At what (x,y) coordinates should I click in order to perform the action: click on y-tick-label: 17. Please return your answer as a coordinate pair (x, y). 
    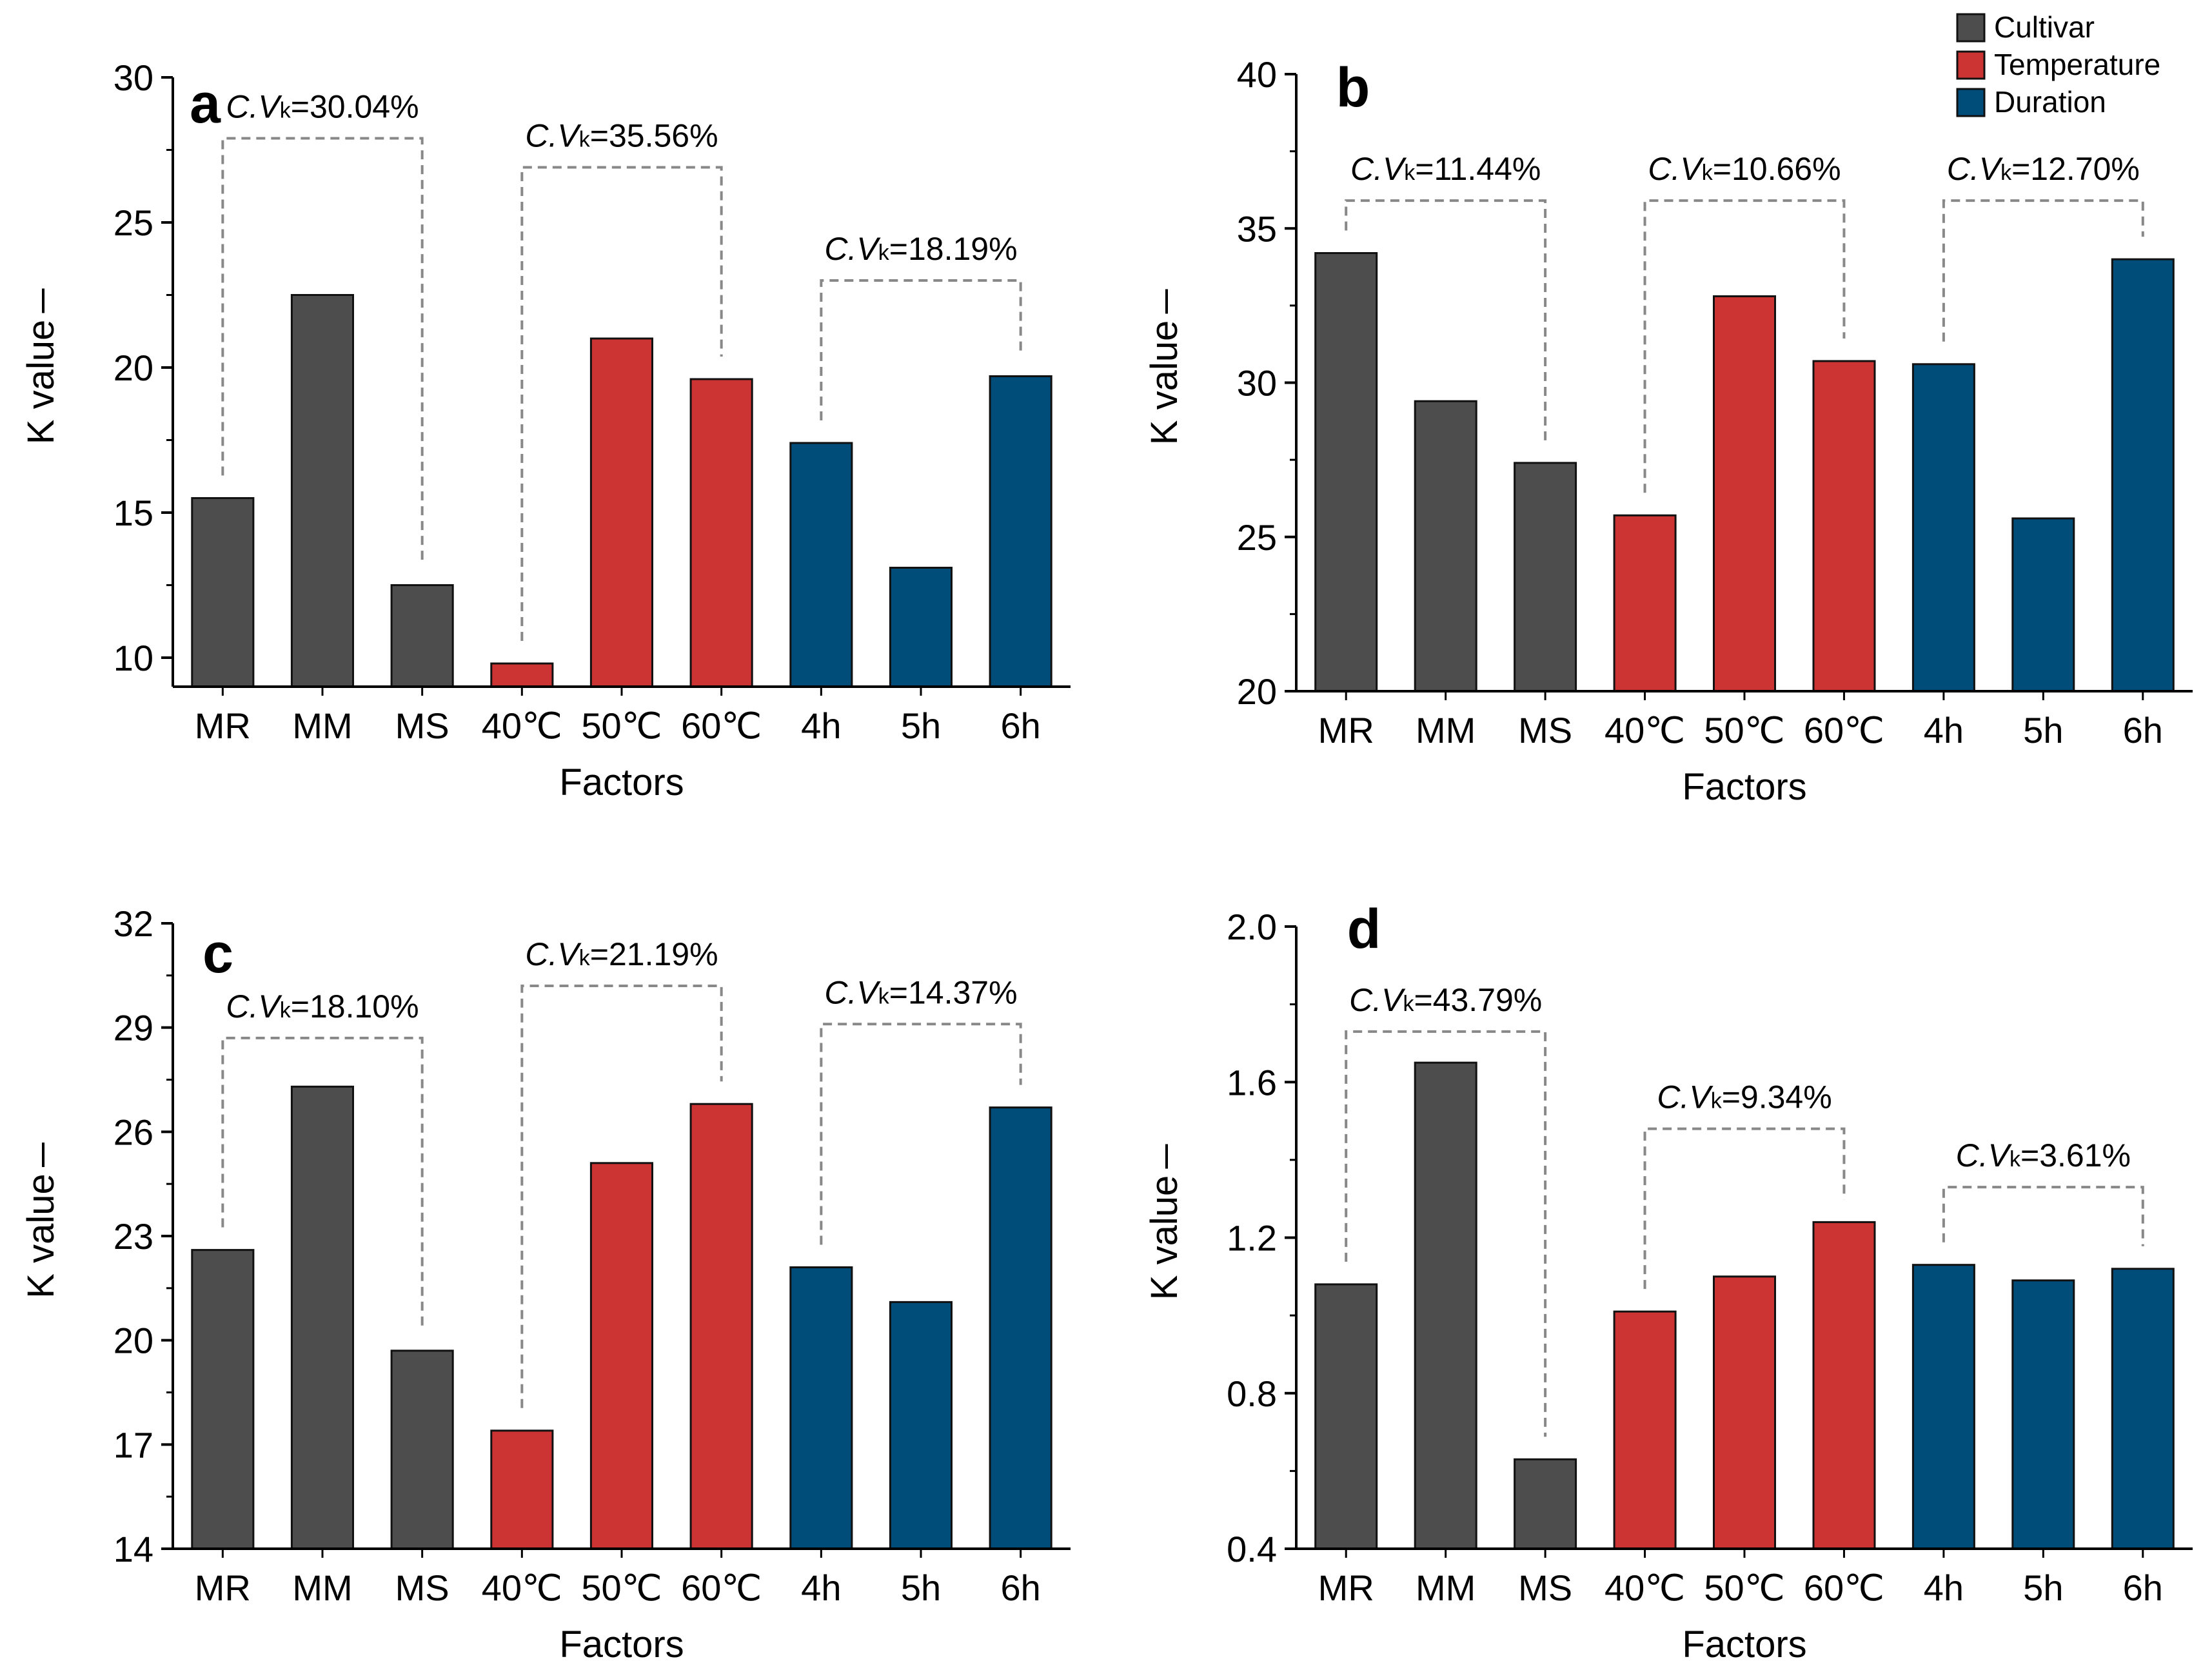
    Looking at the image, I should click on (133, 1444).